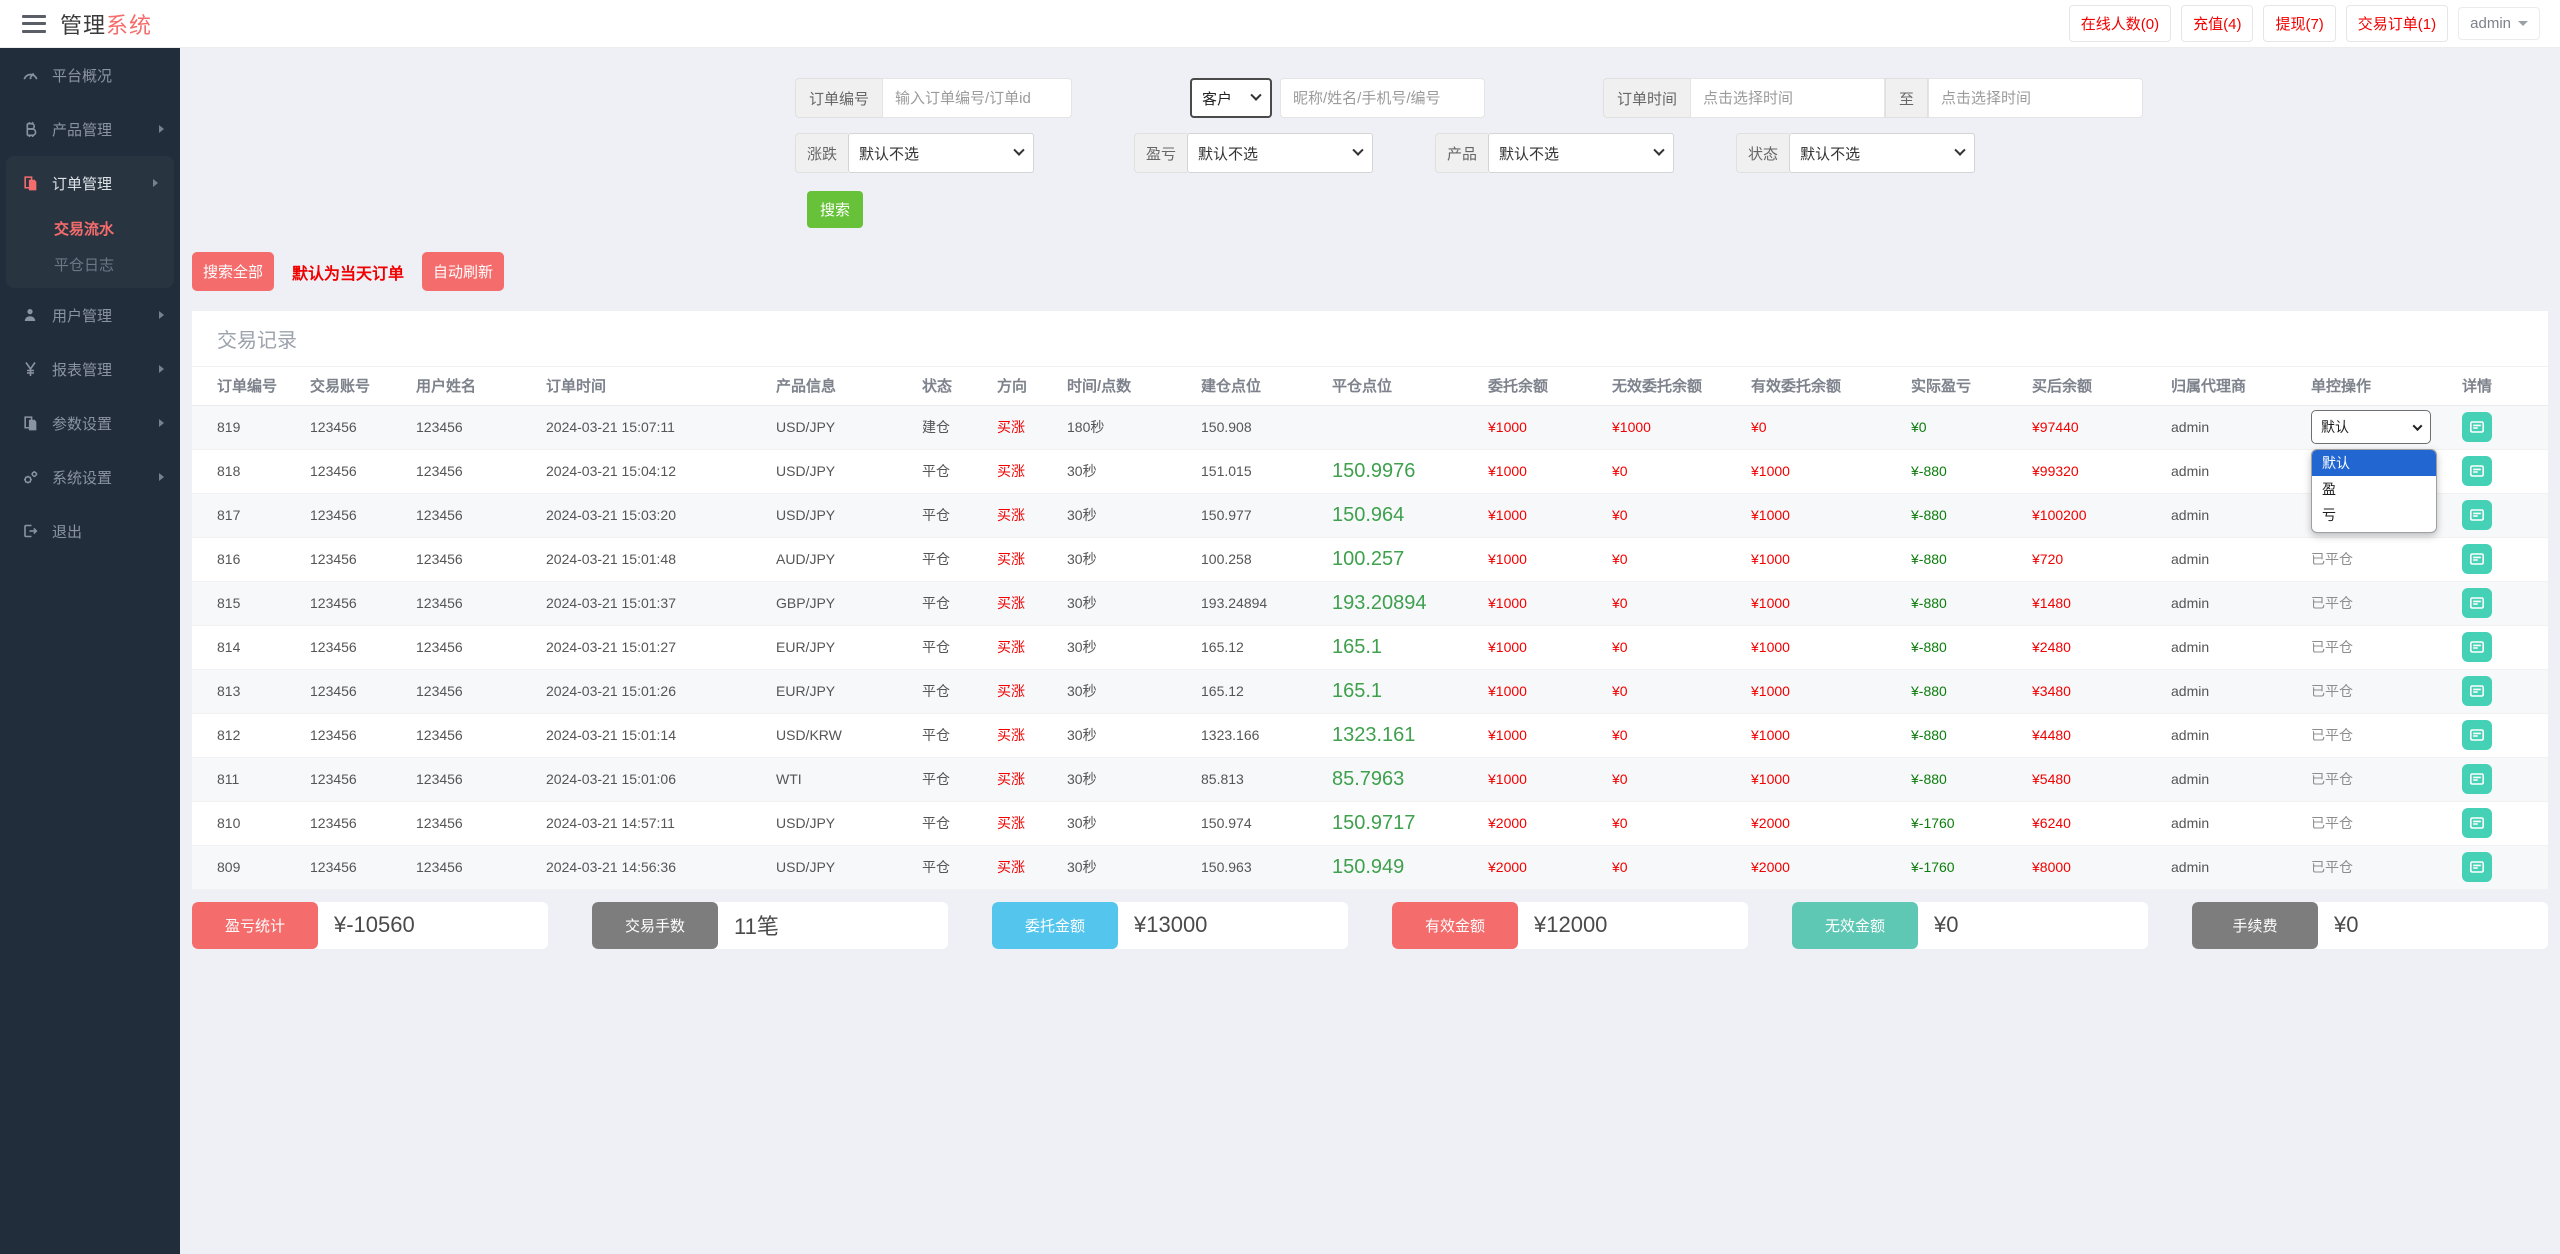  What do you see at coordinates (34, 23) in the screenshot?
I see `hamburger-menu-icon` at bounding box center [34, 23].